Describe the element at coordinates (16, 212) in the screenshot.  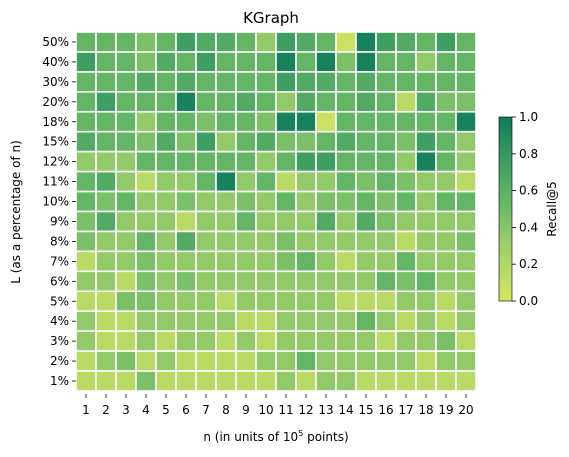
I see `y-axis-label: L (as a percentage of n)` at that location.